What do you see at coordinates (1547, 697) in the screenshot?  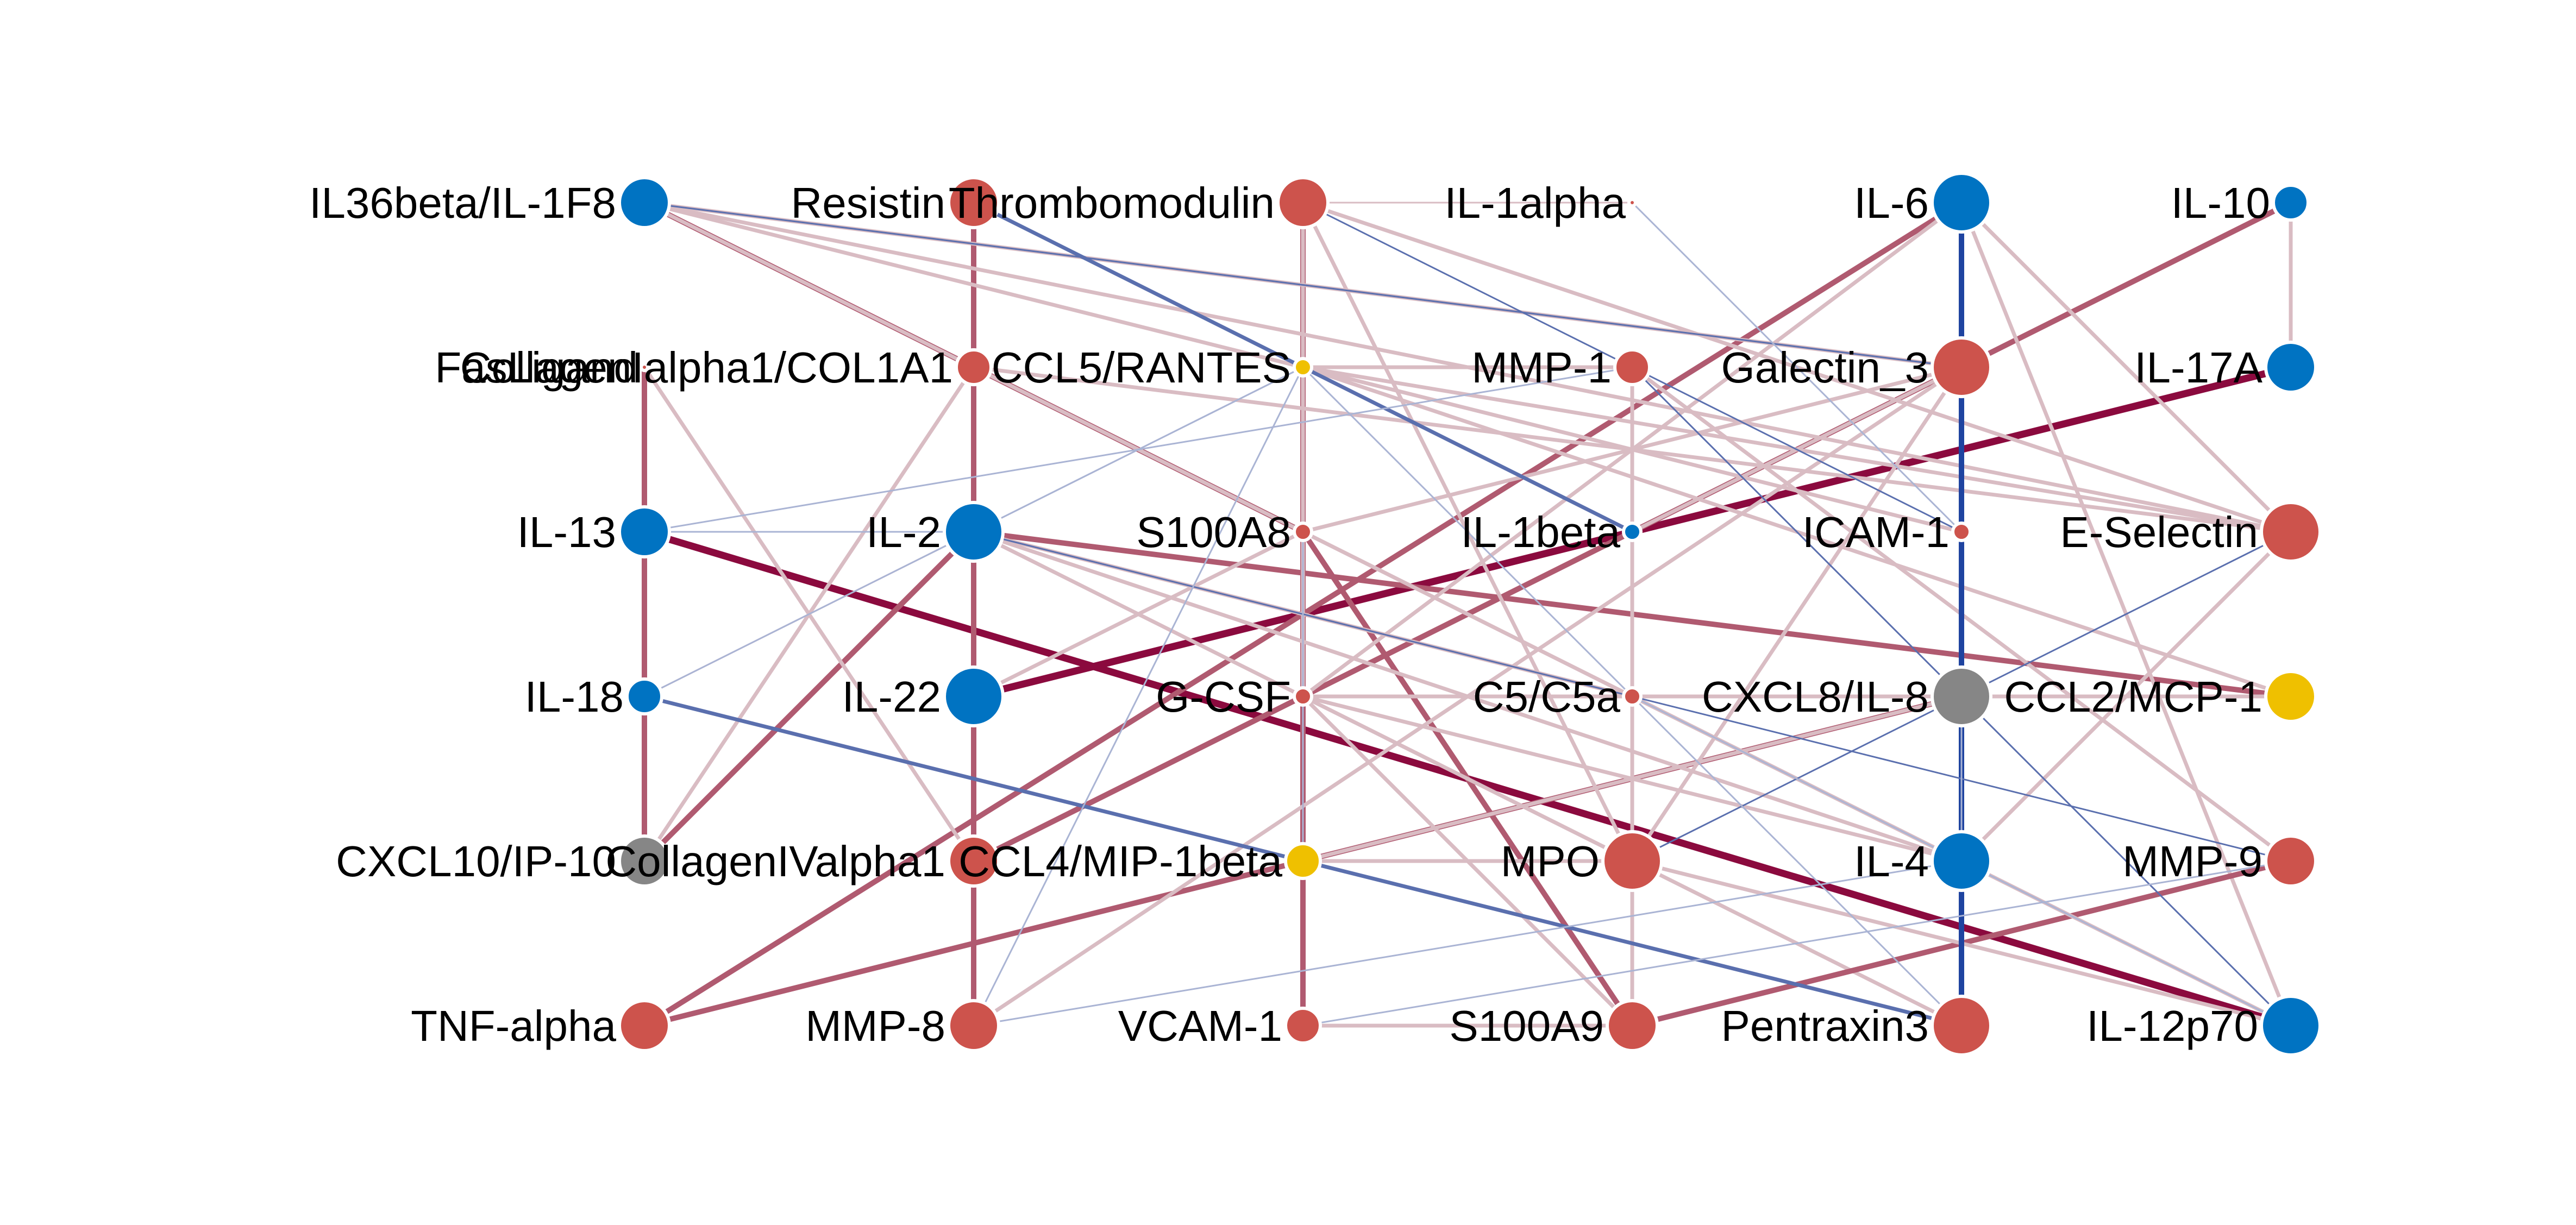 I see `node-label-c5-c5a: C5/C5a` at bounding box center [1547, 697].